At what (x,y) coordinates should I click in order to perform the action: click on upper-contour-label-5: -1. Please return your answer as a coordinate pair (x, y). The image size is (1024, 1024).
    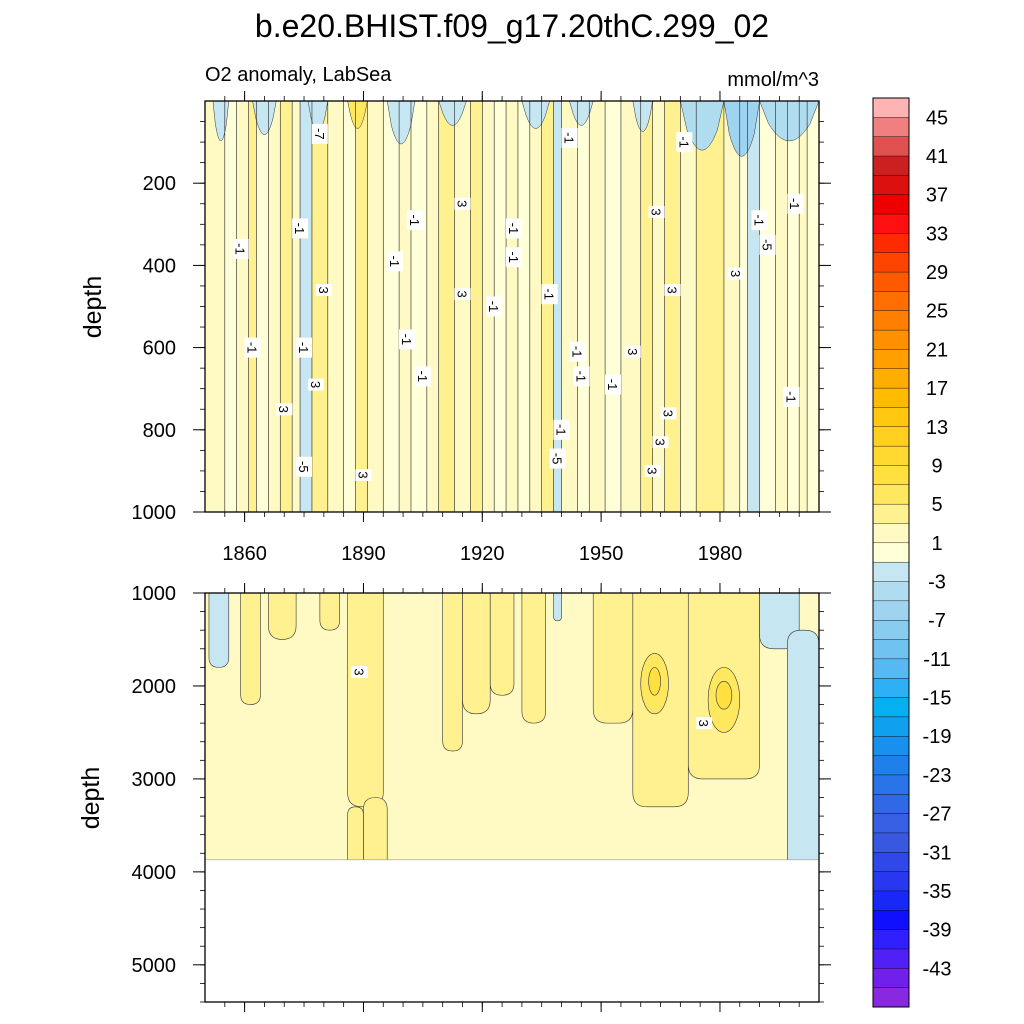
    Looking at the image, I should click on (304, 347).